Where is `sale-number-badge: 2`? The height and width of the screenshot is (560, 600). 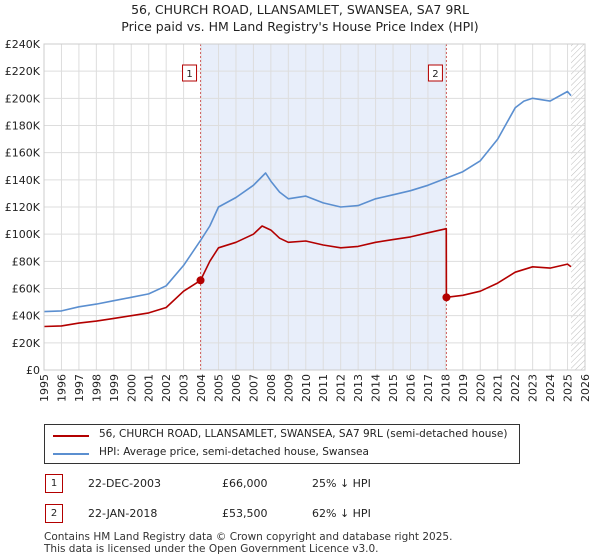 sale-number-badge: 2 is located at coordinates (54, 513).